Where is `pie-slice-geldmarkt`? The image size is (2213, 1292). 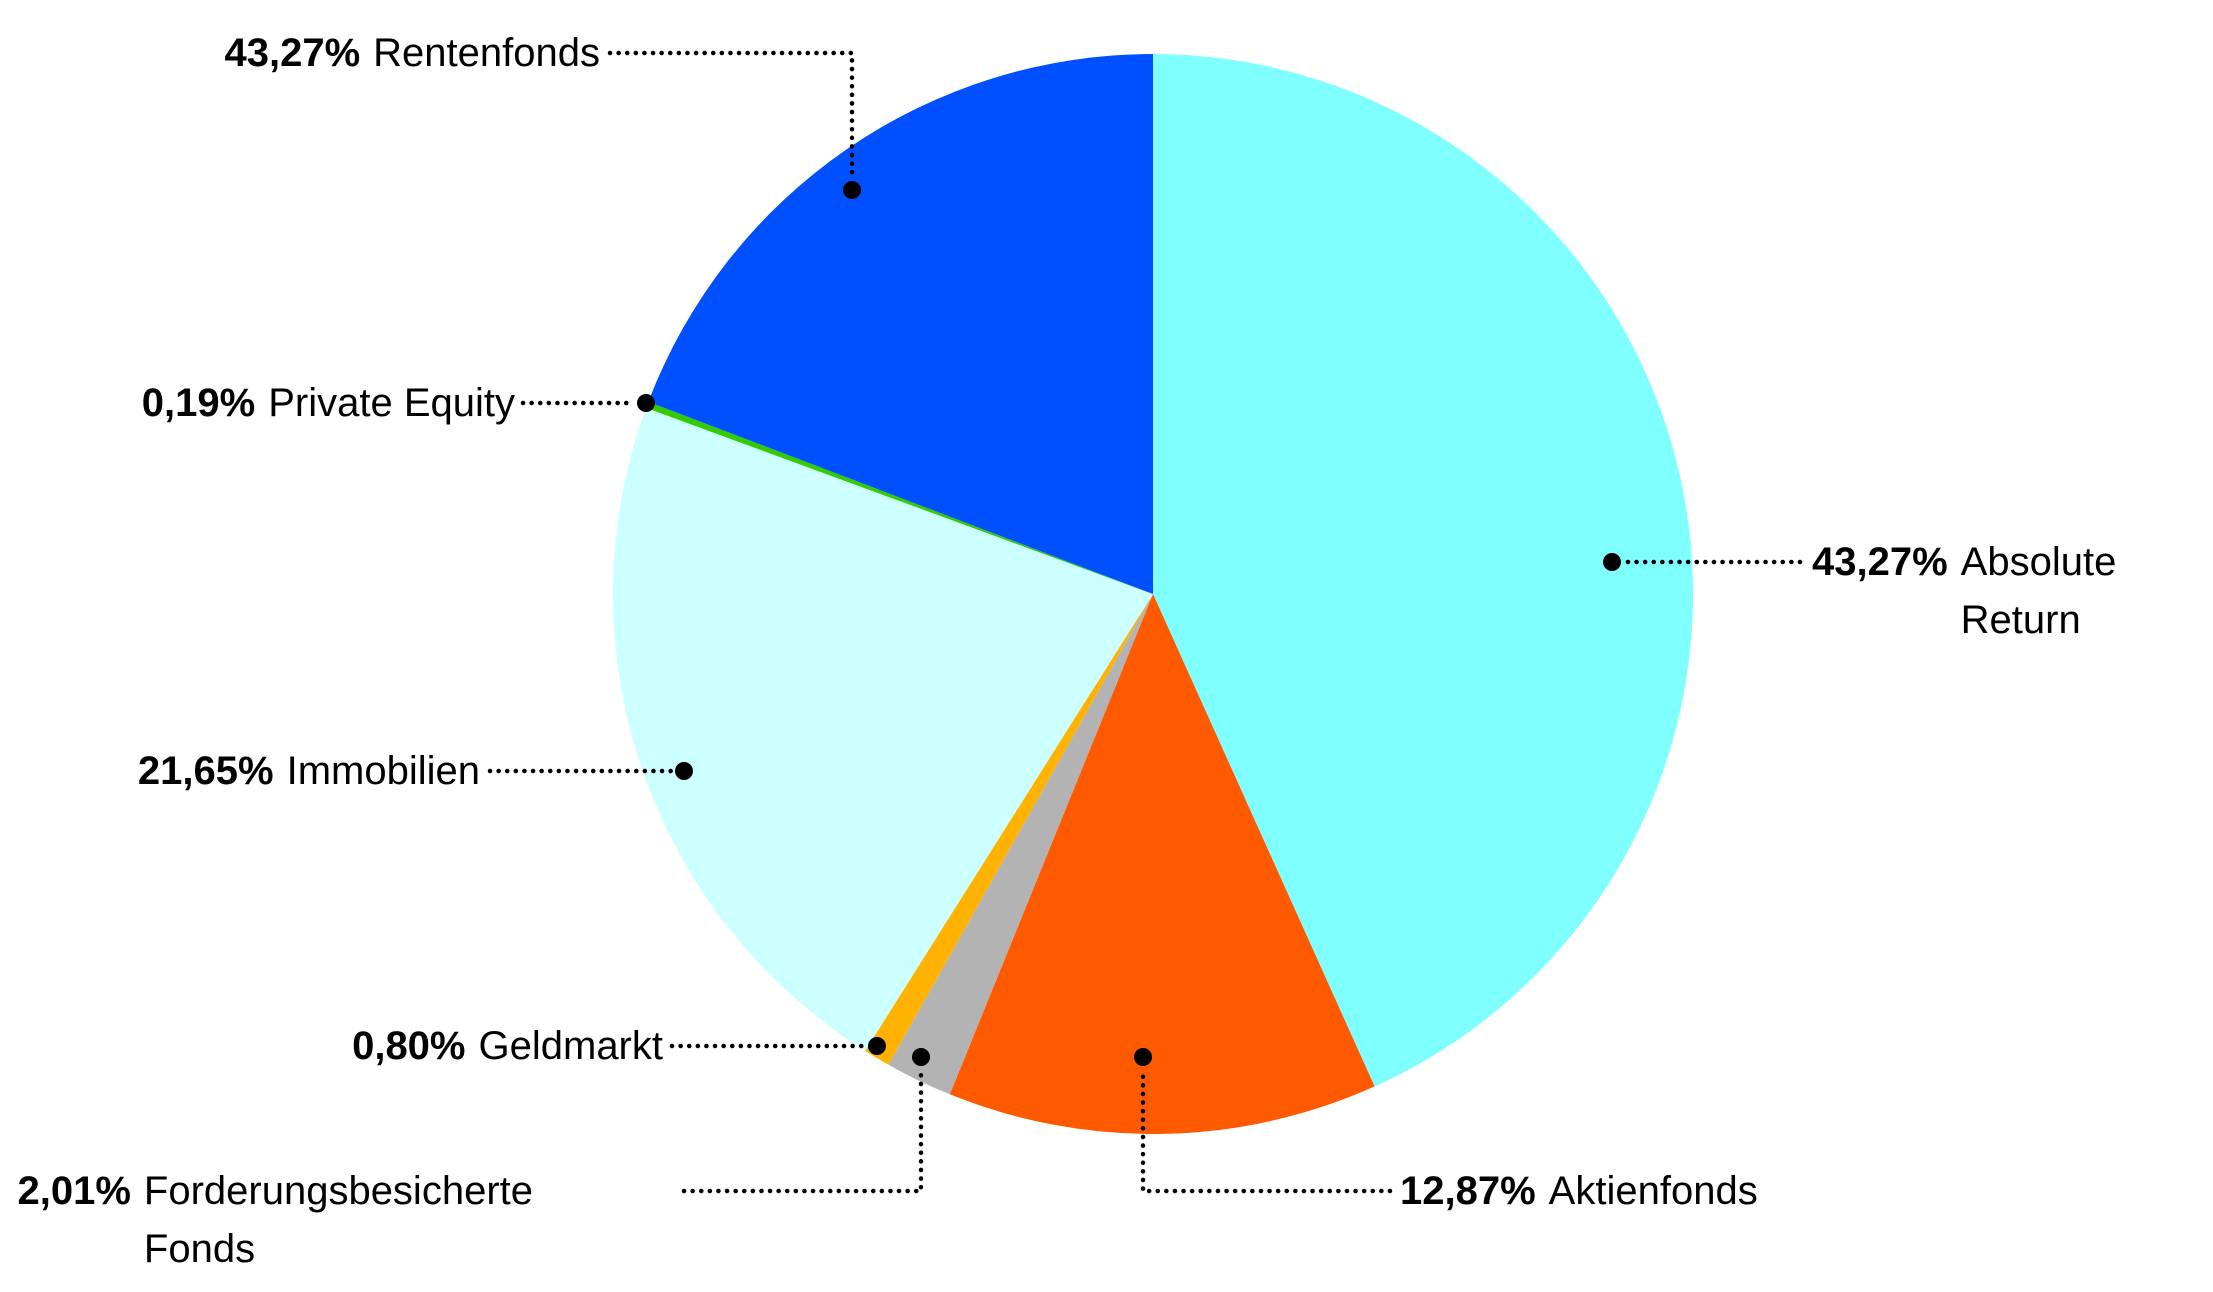 pie-slice-geldmarkt is located at coordinates (1009, 829).